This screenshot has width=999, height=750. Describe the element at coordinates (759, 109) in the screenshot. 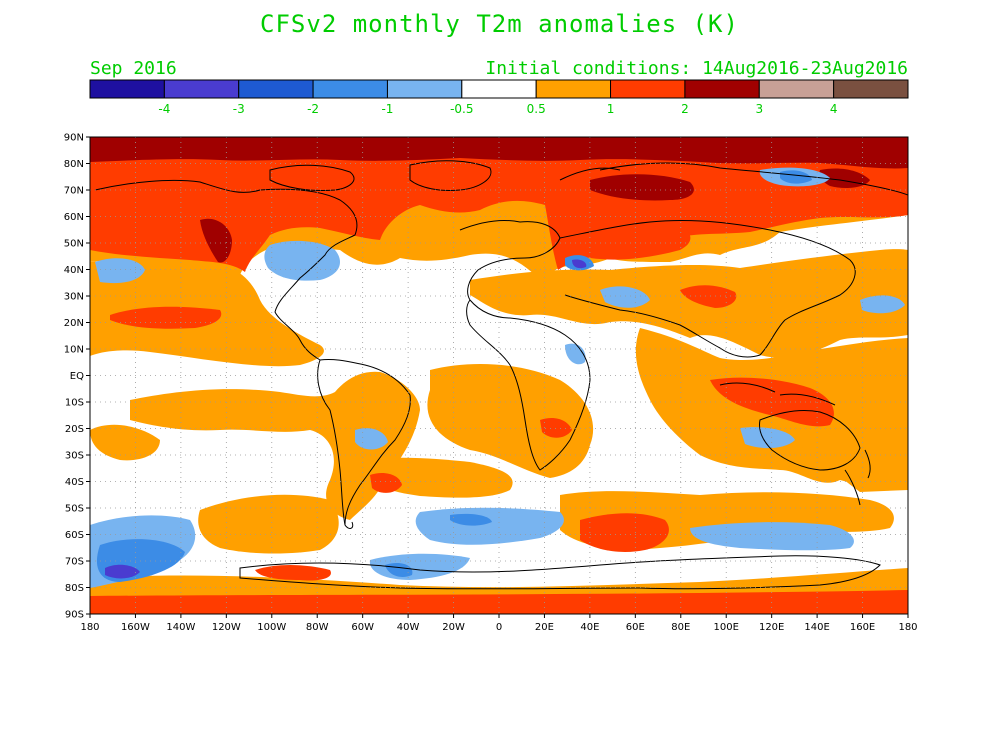

I see `colorbar-label: 3` at that location.